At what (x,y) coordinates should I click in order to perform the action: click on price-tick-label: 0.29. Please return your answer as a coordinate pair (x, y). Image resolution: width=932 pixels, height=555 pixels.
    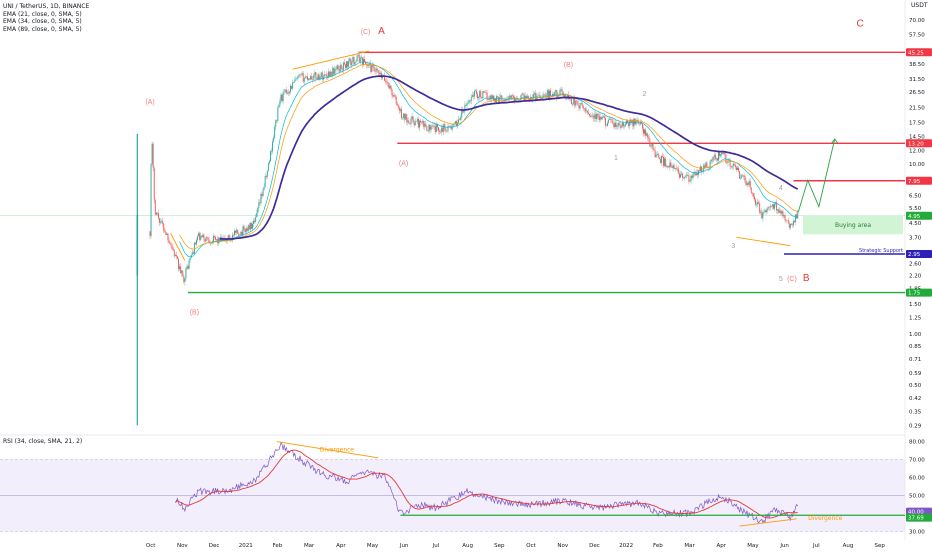
    Looking at the image, I should click on (915, 426).